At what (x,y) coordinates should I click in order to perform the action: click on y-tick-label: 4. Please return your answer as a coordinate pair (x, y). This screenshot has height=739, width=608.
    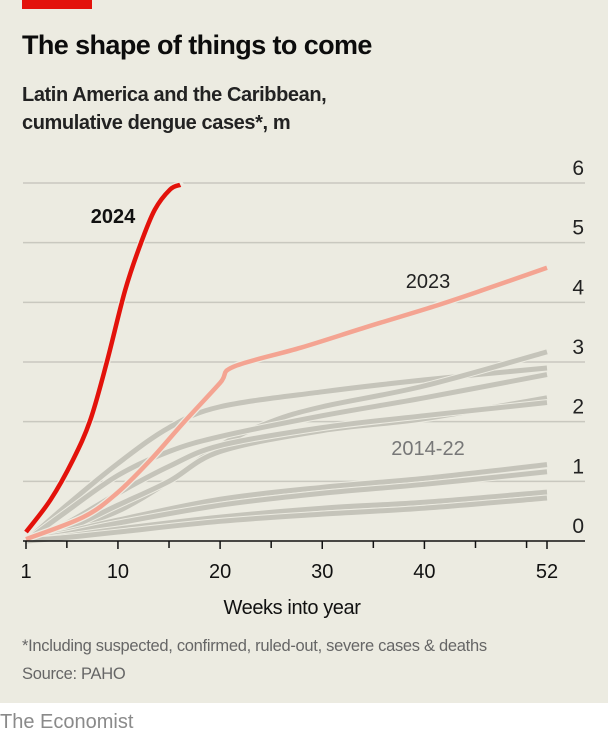
    Looking at the image, I should click on (578, 287).